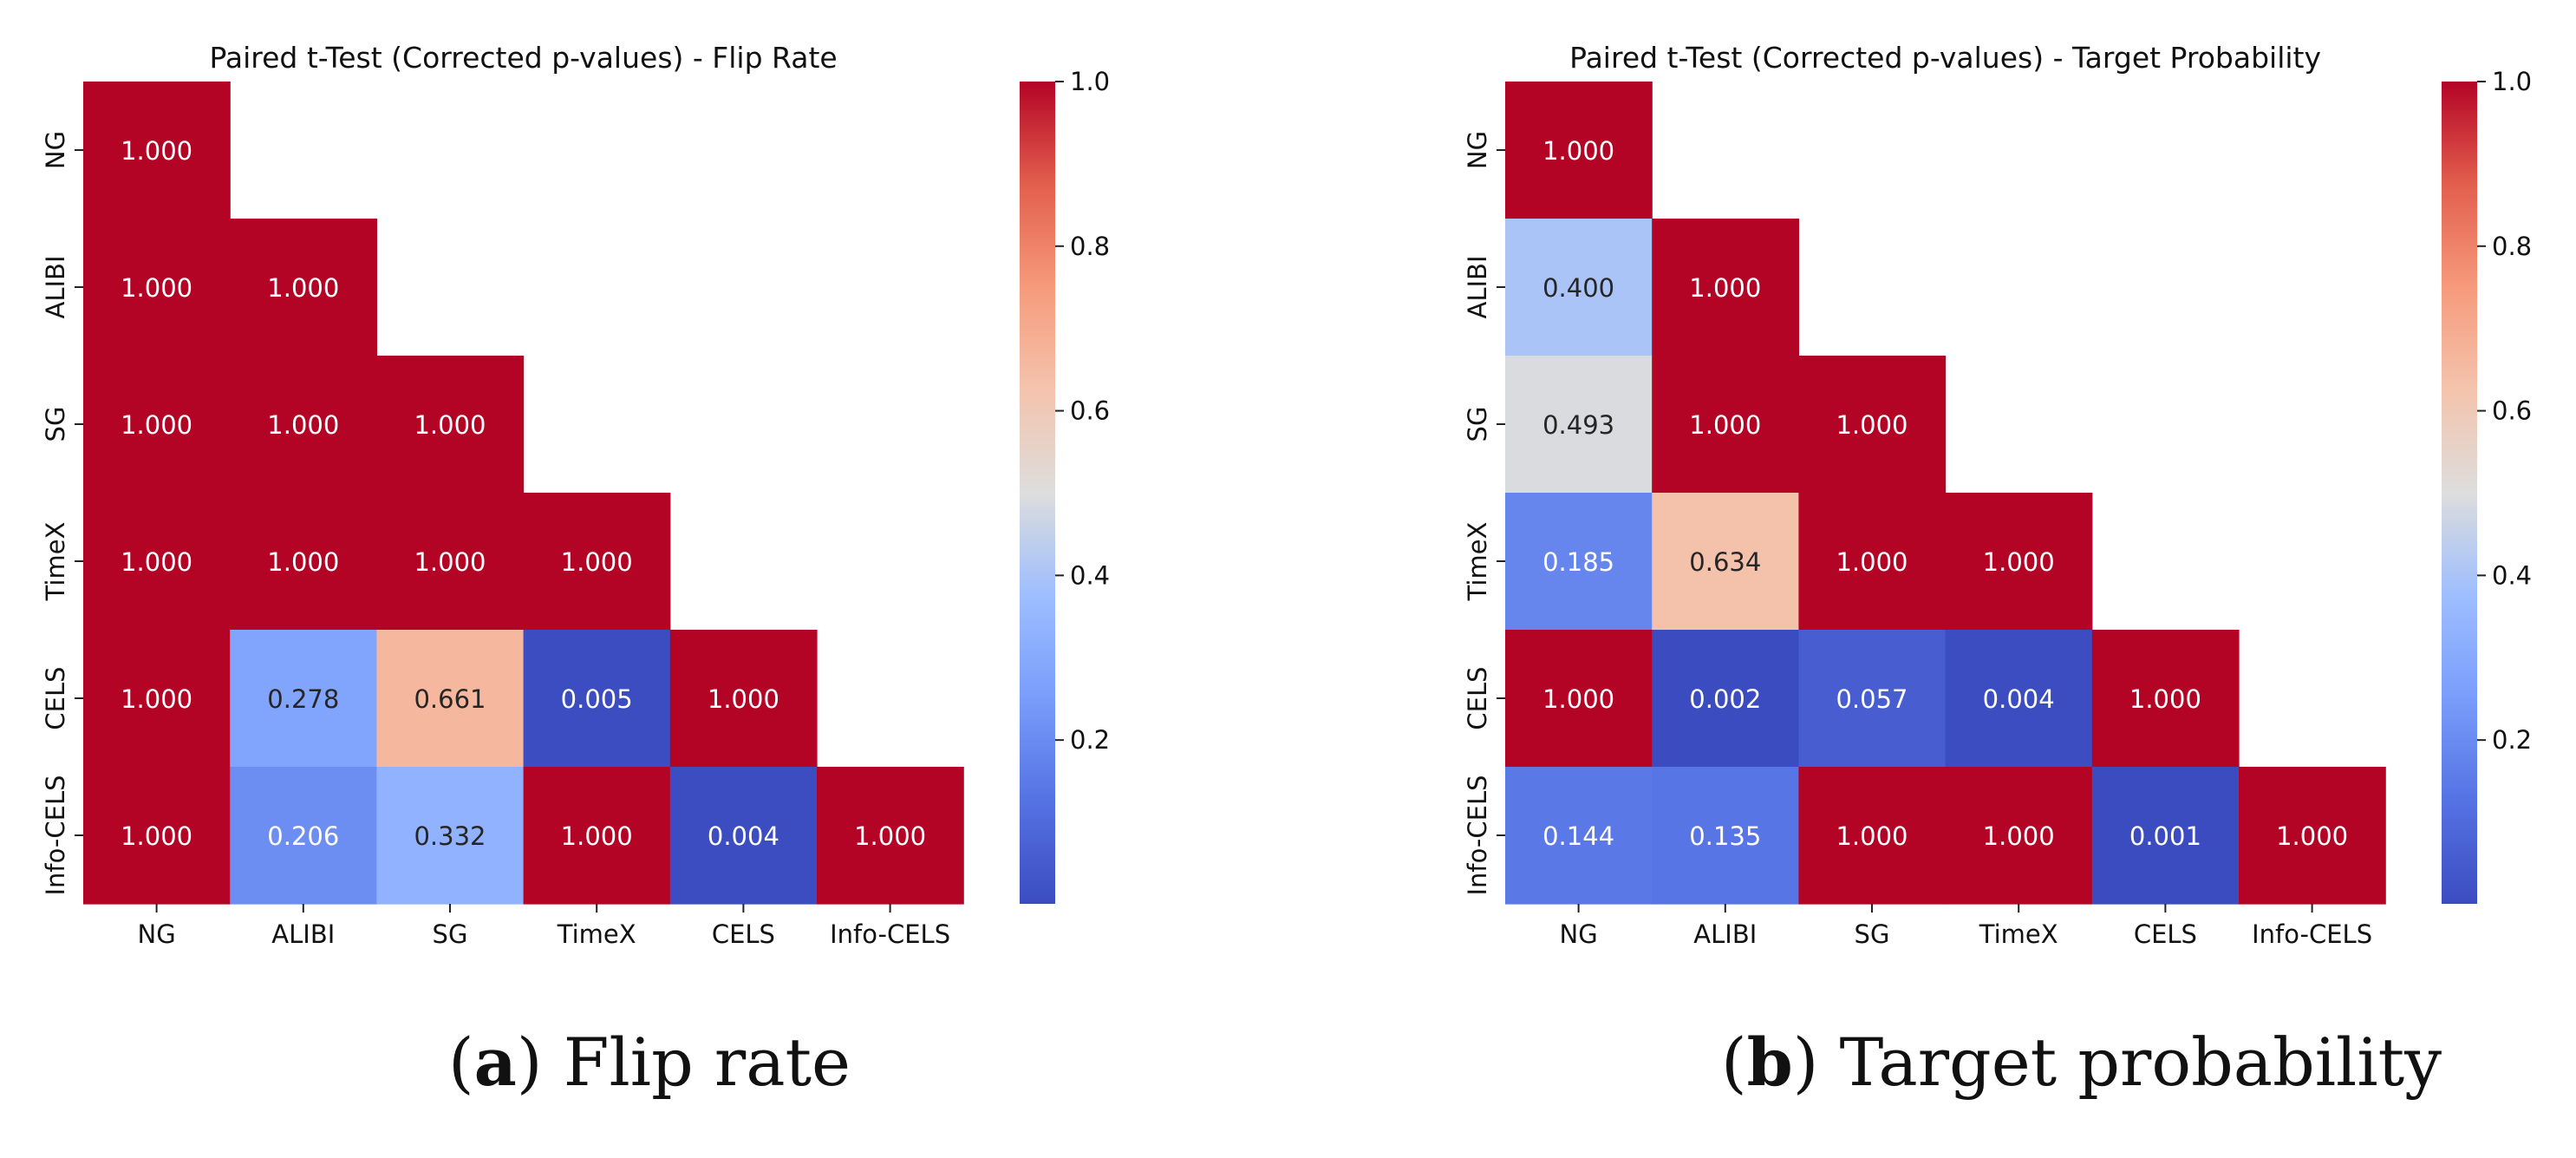  Describe the element at coordinates (1770, 1062) in the screenshot. I see `caption-b-letter: b` at that location.